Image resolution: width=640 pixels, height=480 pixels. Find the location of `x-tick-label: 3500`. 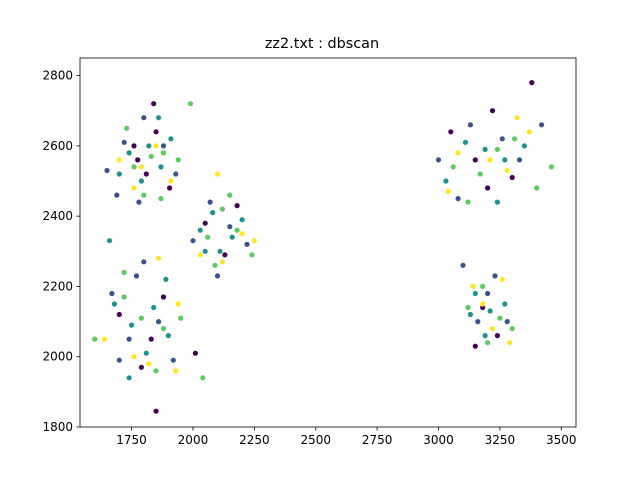

x-tick-label: 3500 is located at coordinates (561, 440).